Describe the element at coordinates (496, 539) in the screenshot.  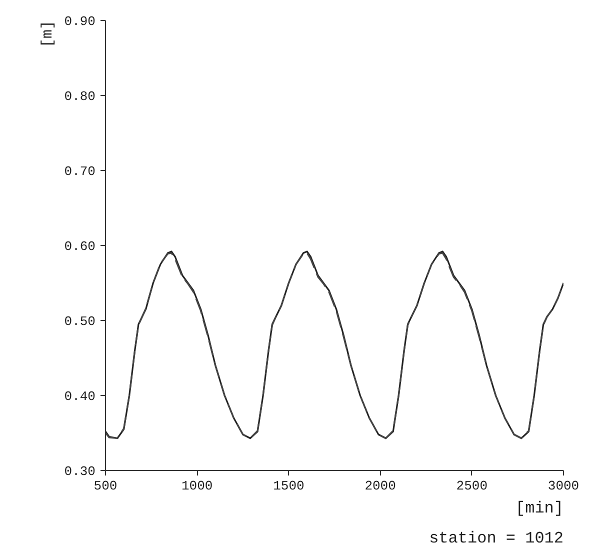
I see `text: station = 1012` at that location.